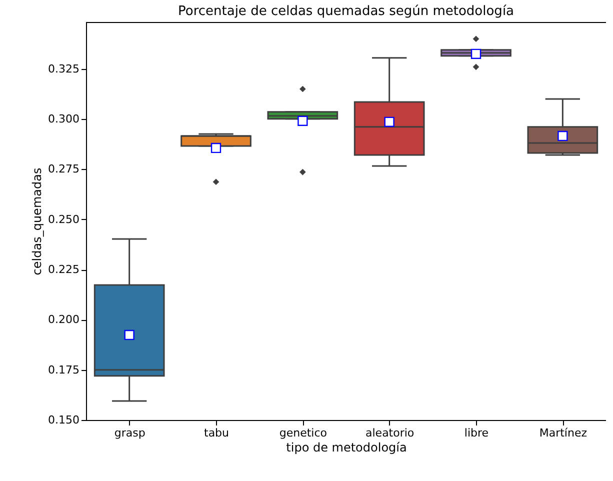  I want to click on x-tick-label: tabu, so click(217, 433).